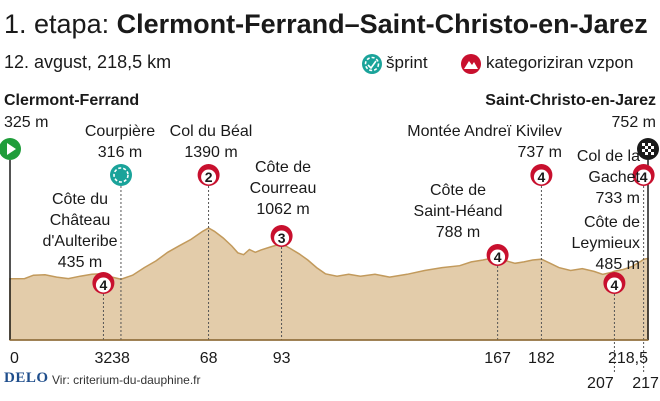 Image resolution: width=660 pixels, height=401 pixels. I want to click on beal-label: Col du Béal 1390 m, so click(211, 142).